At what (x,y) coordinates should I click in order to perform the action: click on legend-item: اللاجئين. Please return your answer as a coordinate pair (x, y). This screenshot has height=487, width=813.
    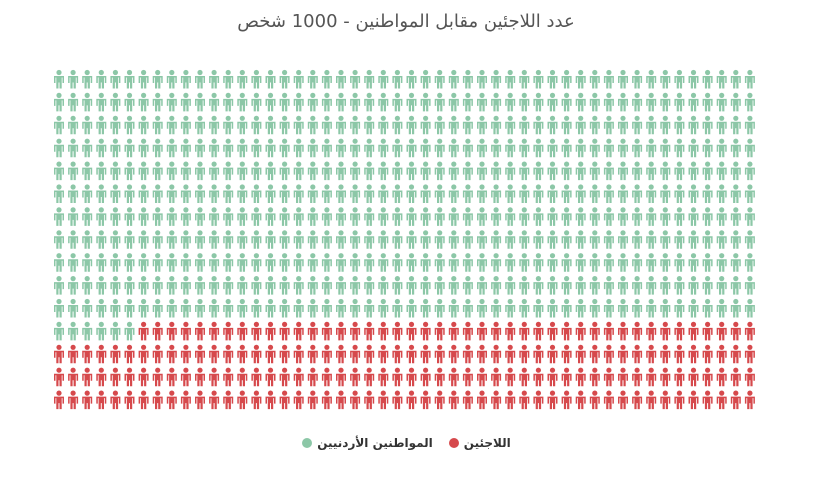
    Looking at the image, I should click on (479, 443).